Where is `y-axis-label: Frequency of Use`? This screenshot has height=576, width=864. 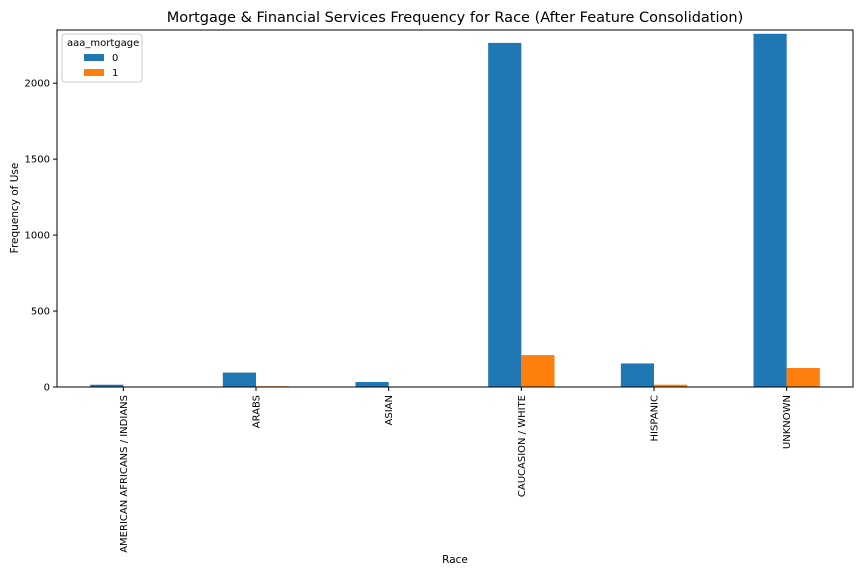
y-axis-label: Frequency of Use is located at coordinates (15, 208).